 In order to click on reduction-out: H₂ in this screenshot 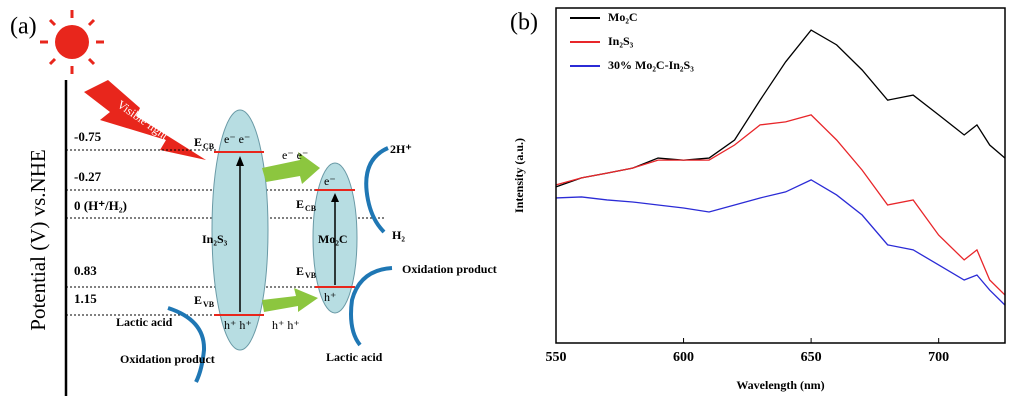, I will do `click(398, 235)`.